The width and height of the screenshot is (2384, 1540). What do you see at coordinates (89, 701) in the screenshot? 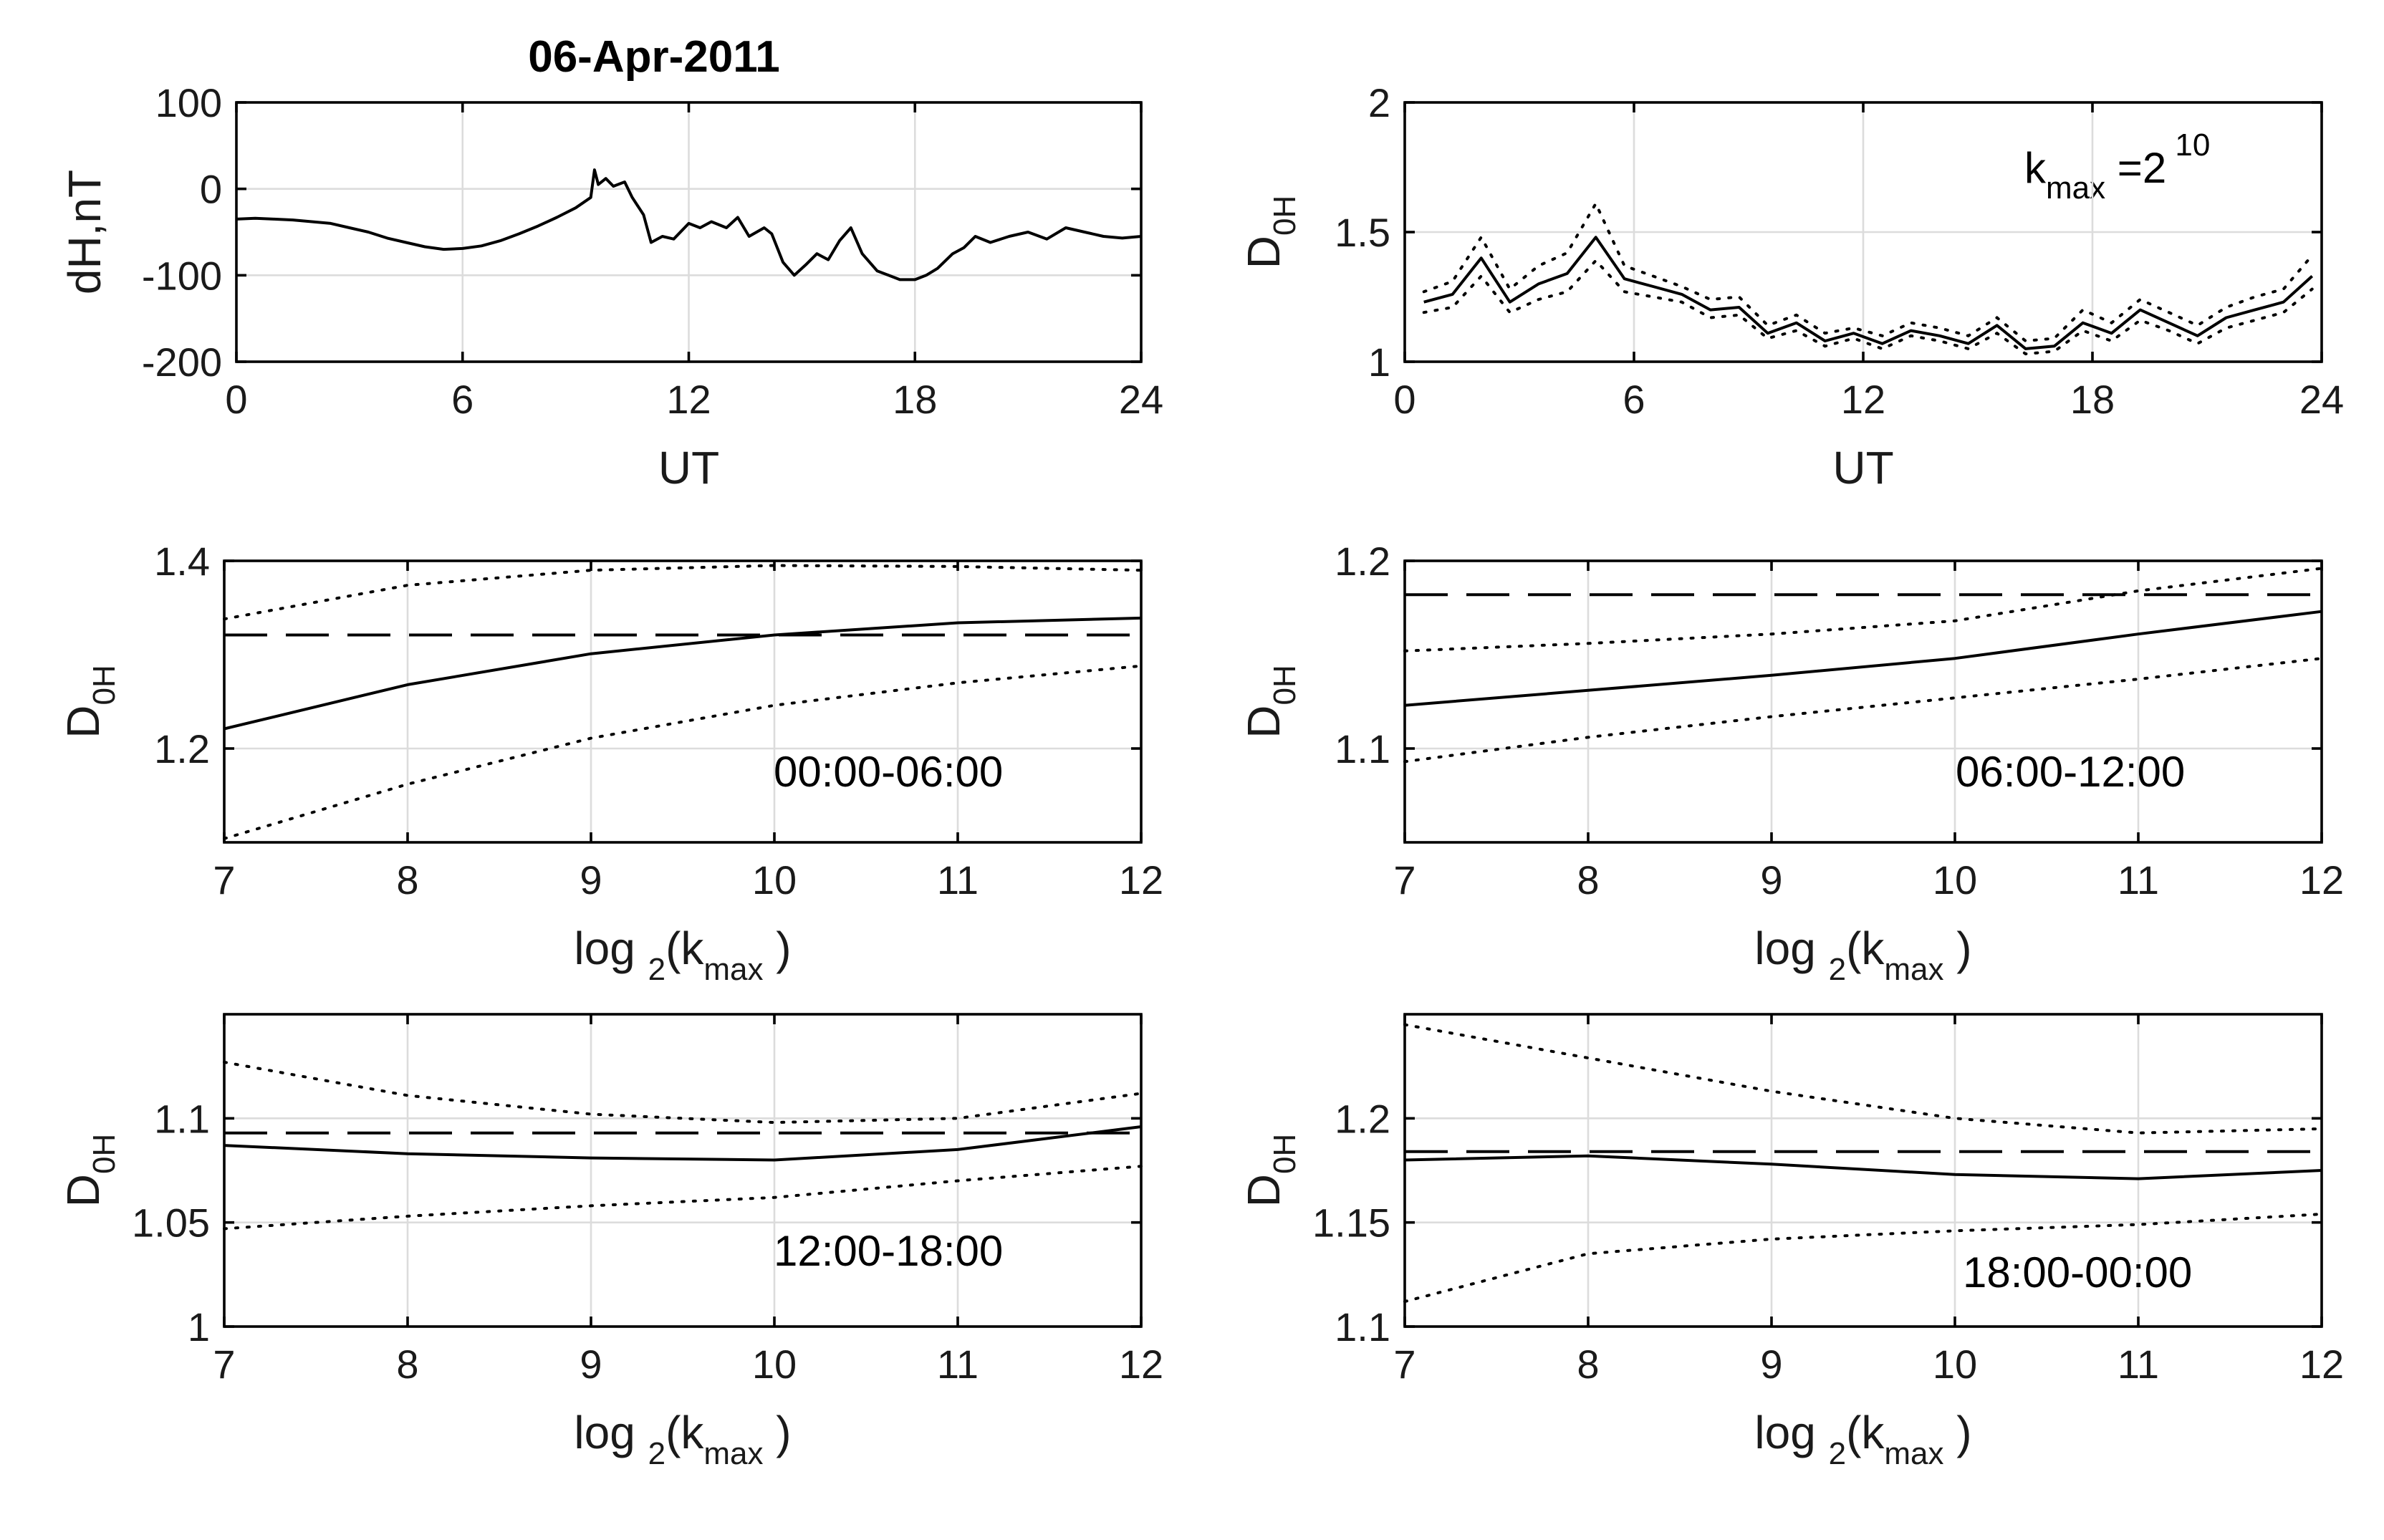
I see `p3-ylabel: D0H` at bounding box center [89, 701].